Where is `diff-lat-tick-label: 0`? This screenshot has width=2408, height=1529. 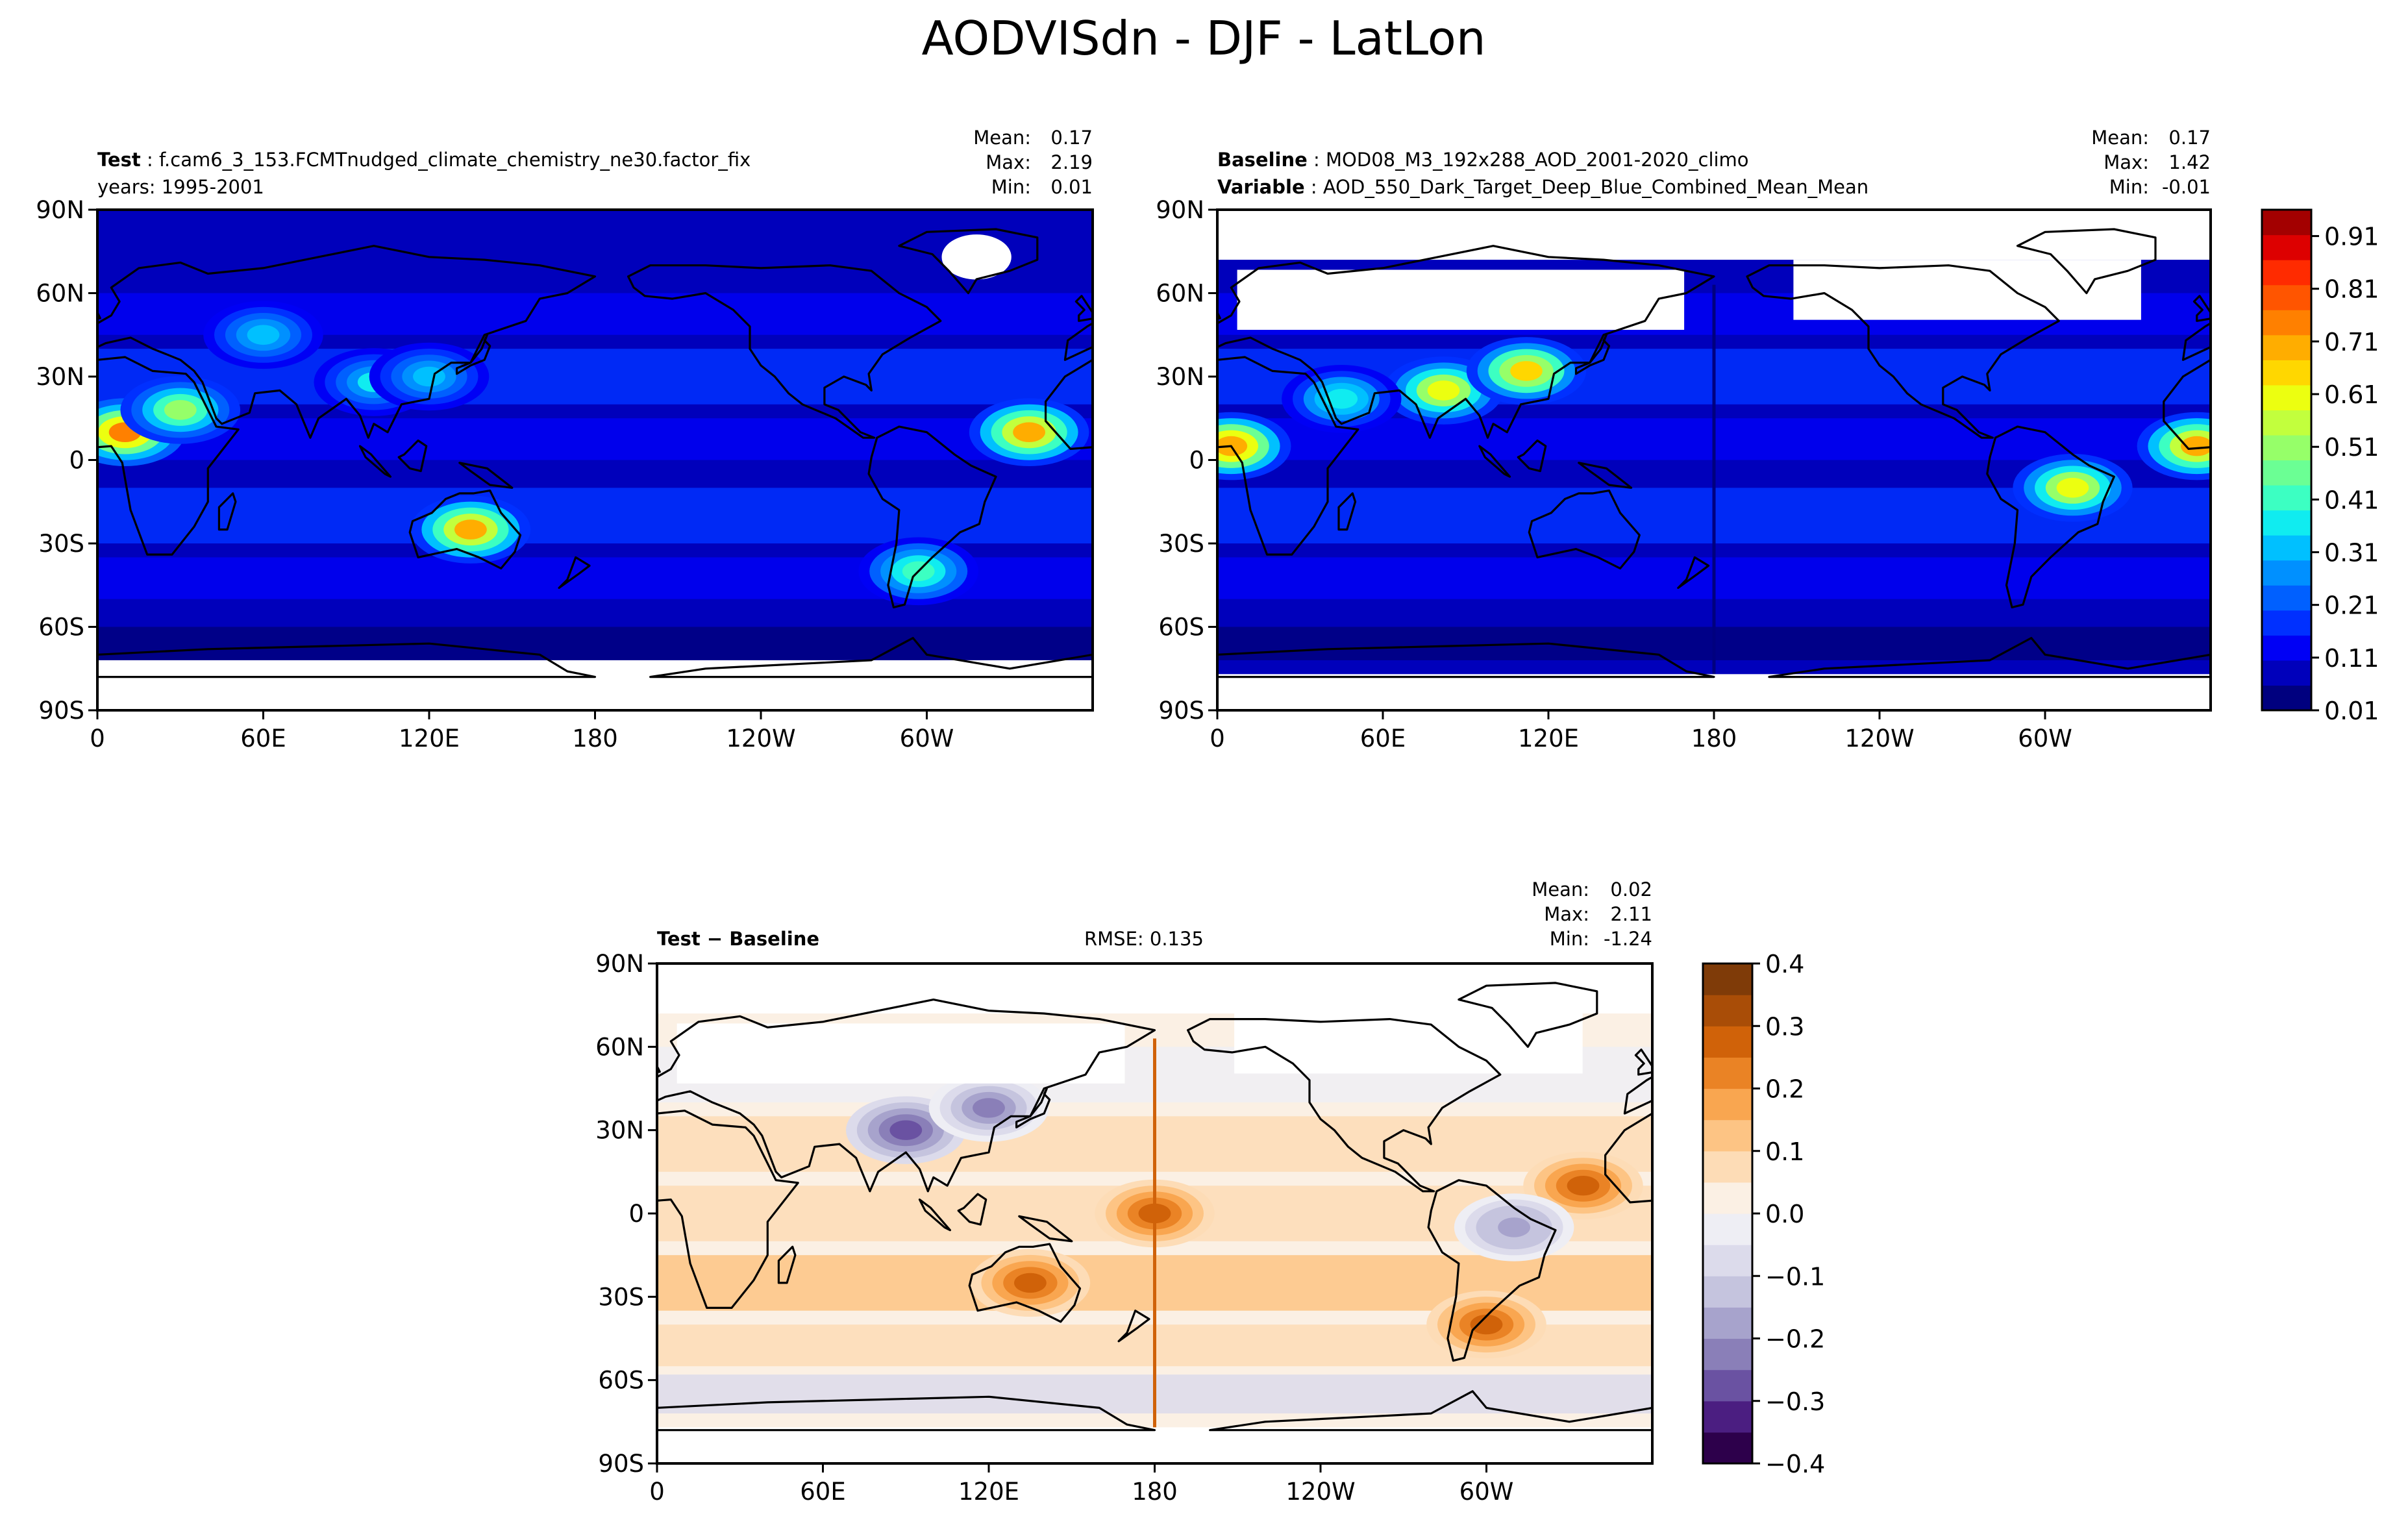 diff-lat-tick-label: 0 is located at coordinates (636, 1214).